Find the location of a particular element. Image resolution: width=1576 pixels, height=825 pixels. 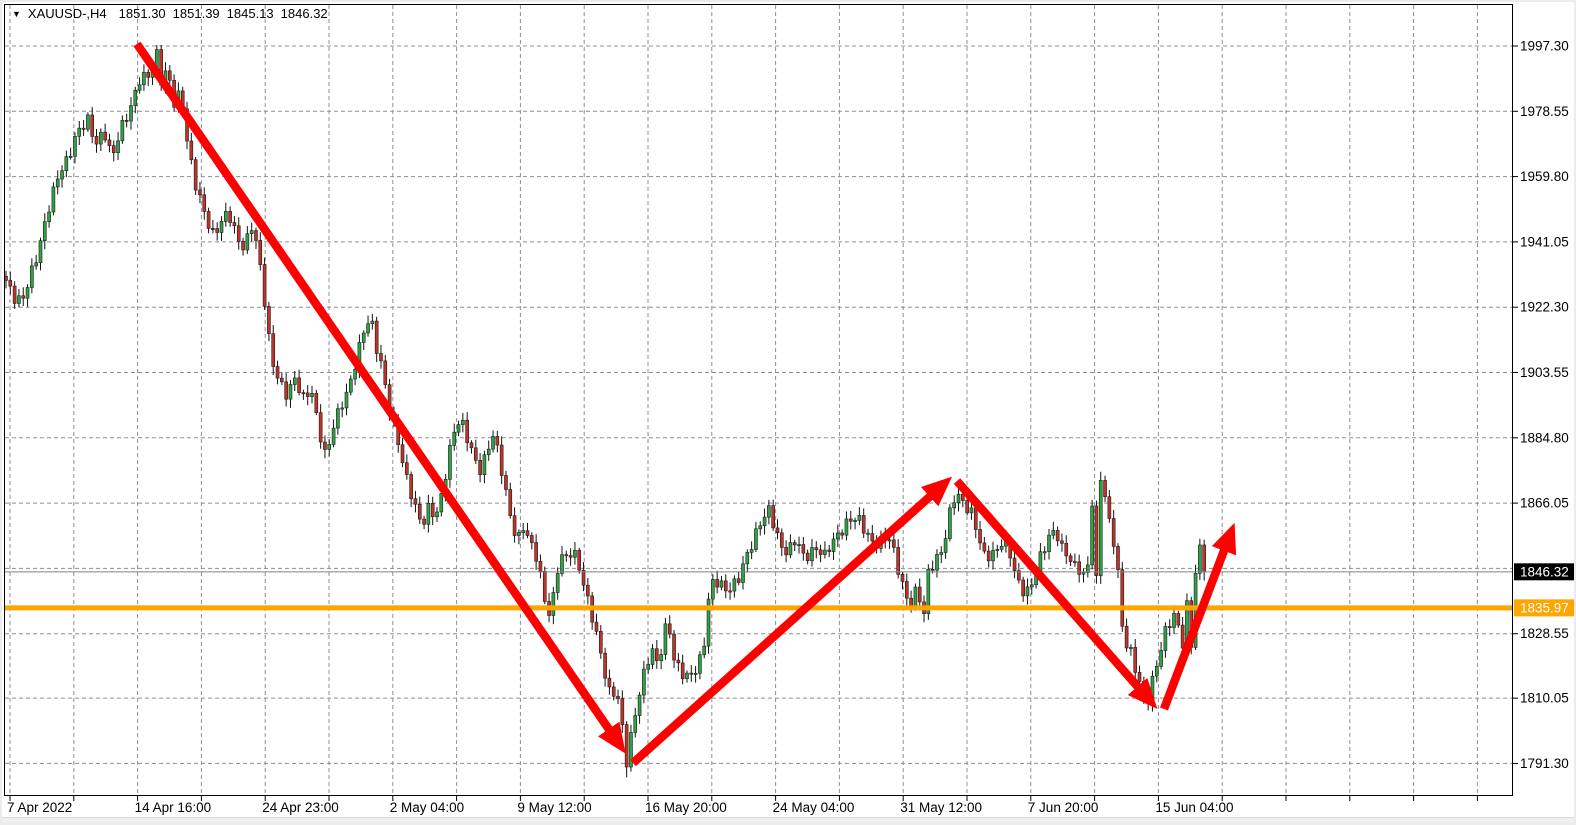

y-axis-label: 1810.05 is located at coordinates (1544, 698).